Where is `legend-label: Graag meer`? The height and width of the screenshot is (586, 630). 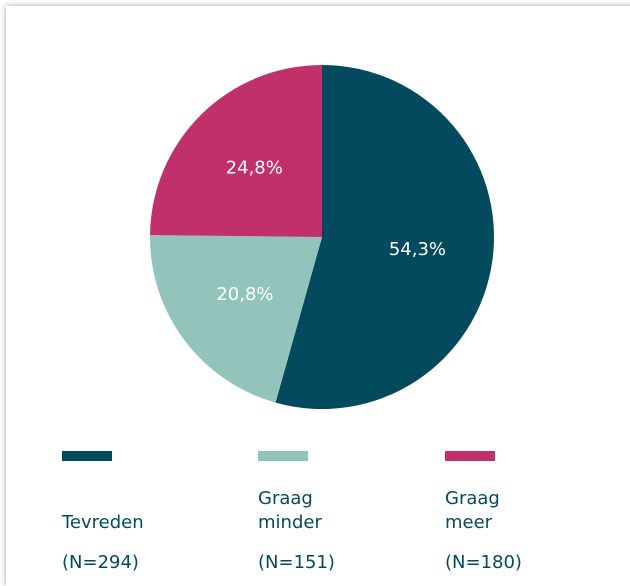 legend-label: Graag meer is located at coordinates (492, 498).